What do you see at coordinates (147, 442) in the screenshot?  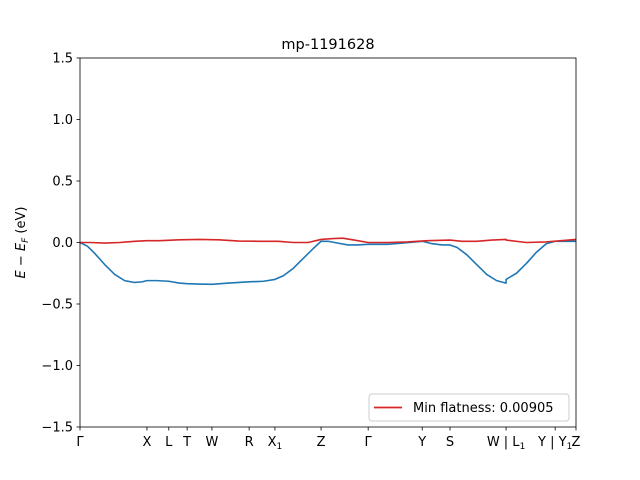 I see `x-tick-label: X` at bounding box center [147, 442].